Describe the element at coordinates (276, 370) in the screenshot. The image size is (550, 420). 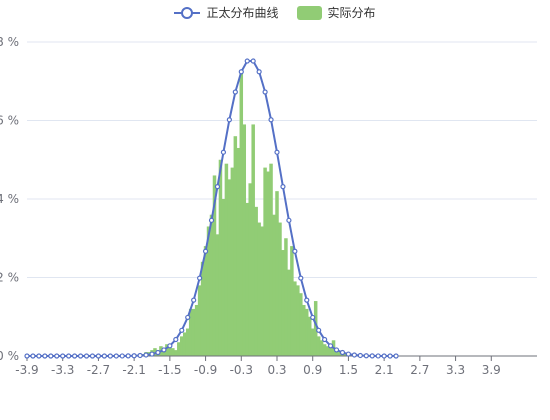
I see `x-tick-label: 0.3` at that location.